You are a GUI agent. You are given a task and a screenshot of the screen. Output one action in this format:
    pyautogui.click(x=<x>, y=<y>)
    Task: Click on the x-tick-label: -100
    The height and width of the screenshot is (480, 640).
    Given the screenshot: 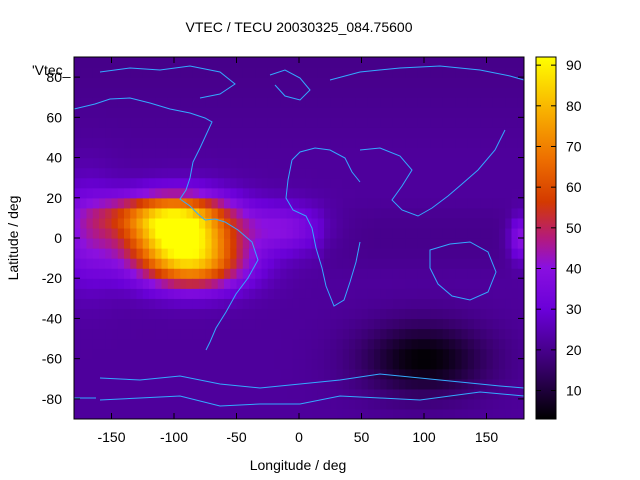 What is the action you would take?
    pyautogui.click(x=174, y=437)
    